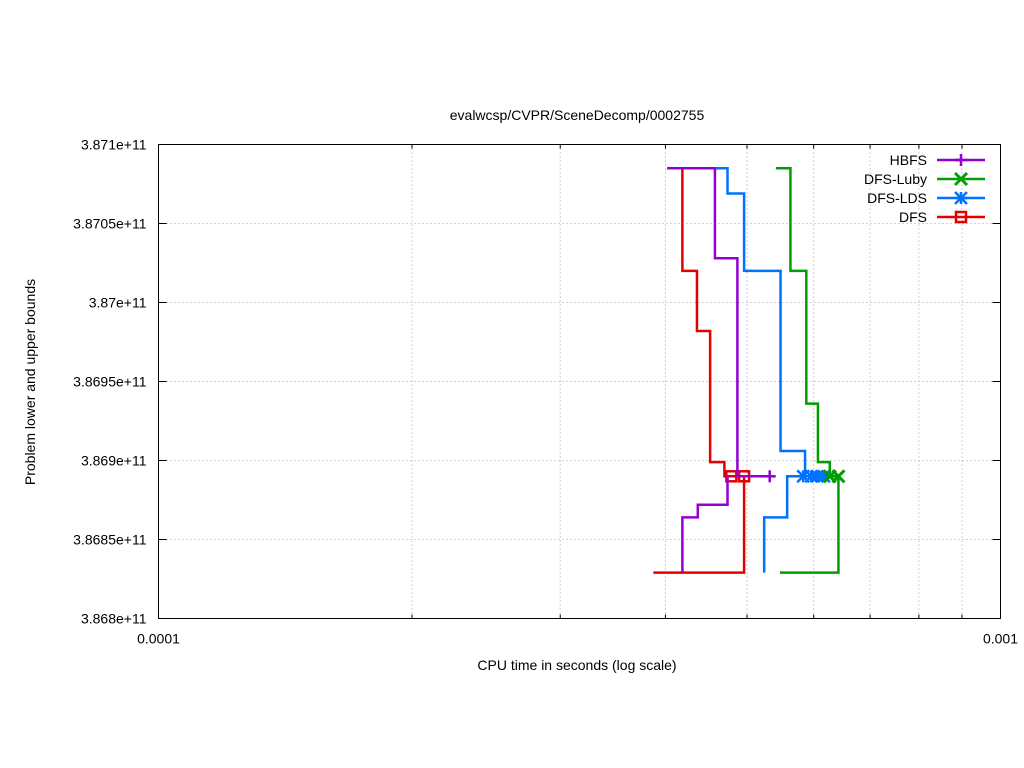 The height and width of the screenshot is (768, 1024). I want to click on legend-label: DFS-LDS, so click(897, 198).